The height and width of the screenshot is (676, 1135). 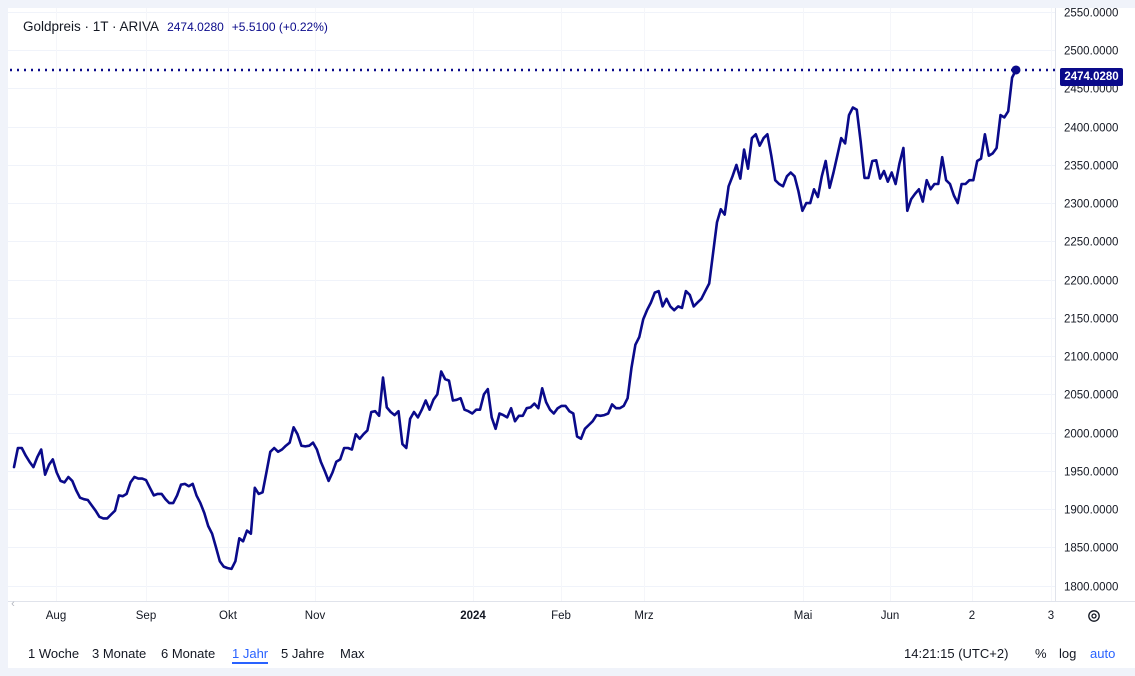 I want to click on chevron-left-icon: ‹, so click(x=13, y=604).